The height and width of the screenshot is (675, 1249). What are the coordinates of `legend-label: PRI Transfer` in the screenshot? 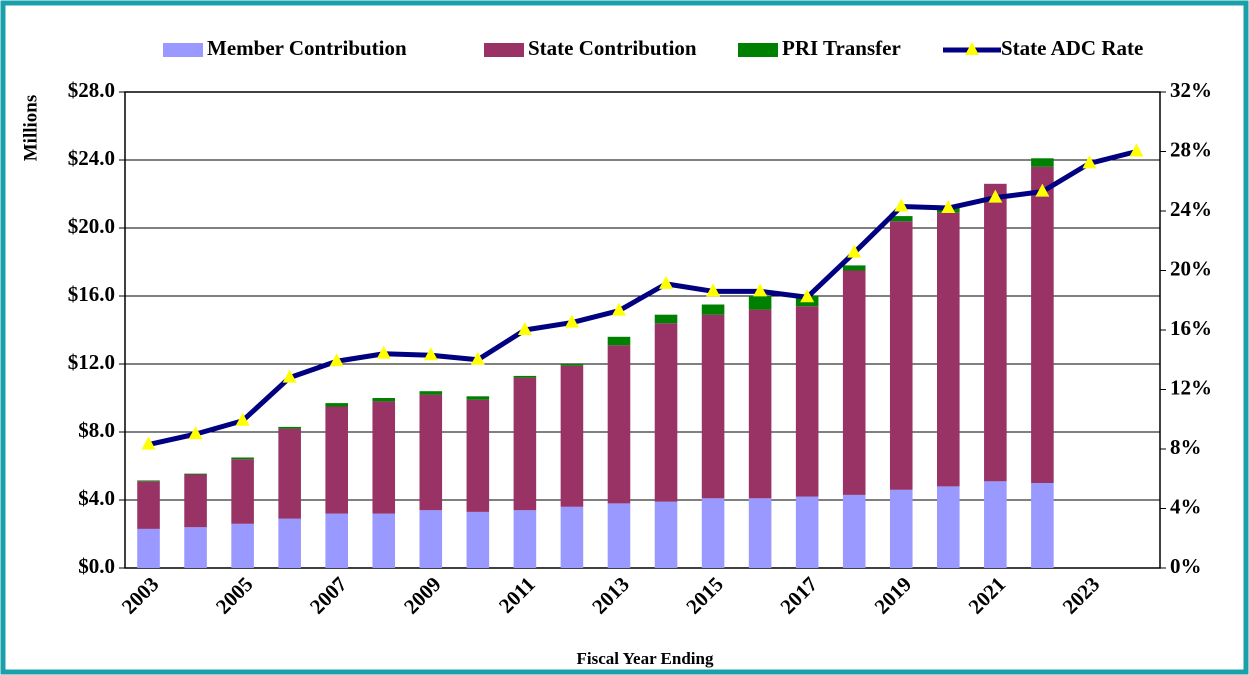 It's located at (841, 48).